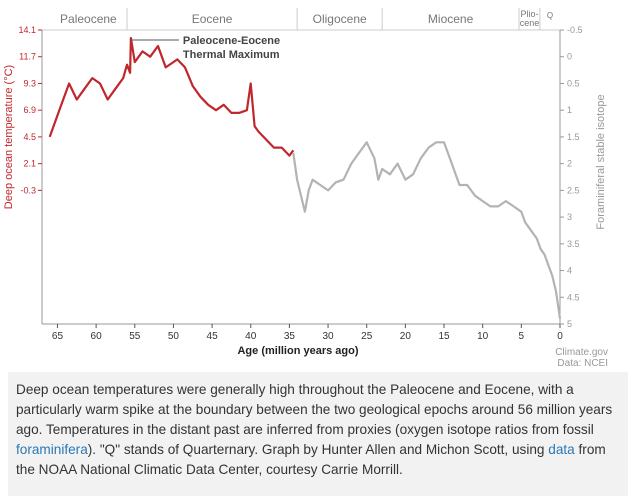 This screenshot has height=496, width=636. Describe the element at coordinates (573, 83) in the screenshot. I see `right-tick-label: 0.5` at that location.